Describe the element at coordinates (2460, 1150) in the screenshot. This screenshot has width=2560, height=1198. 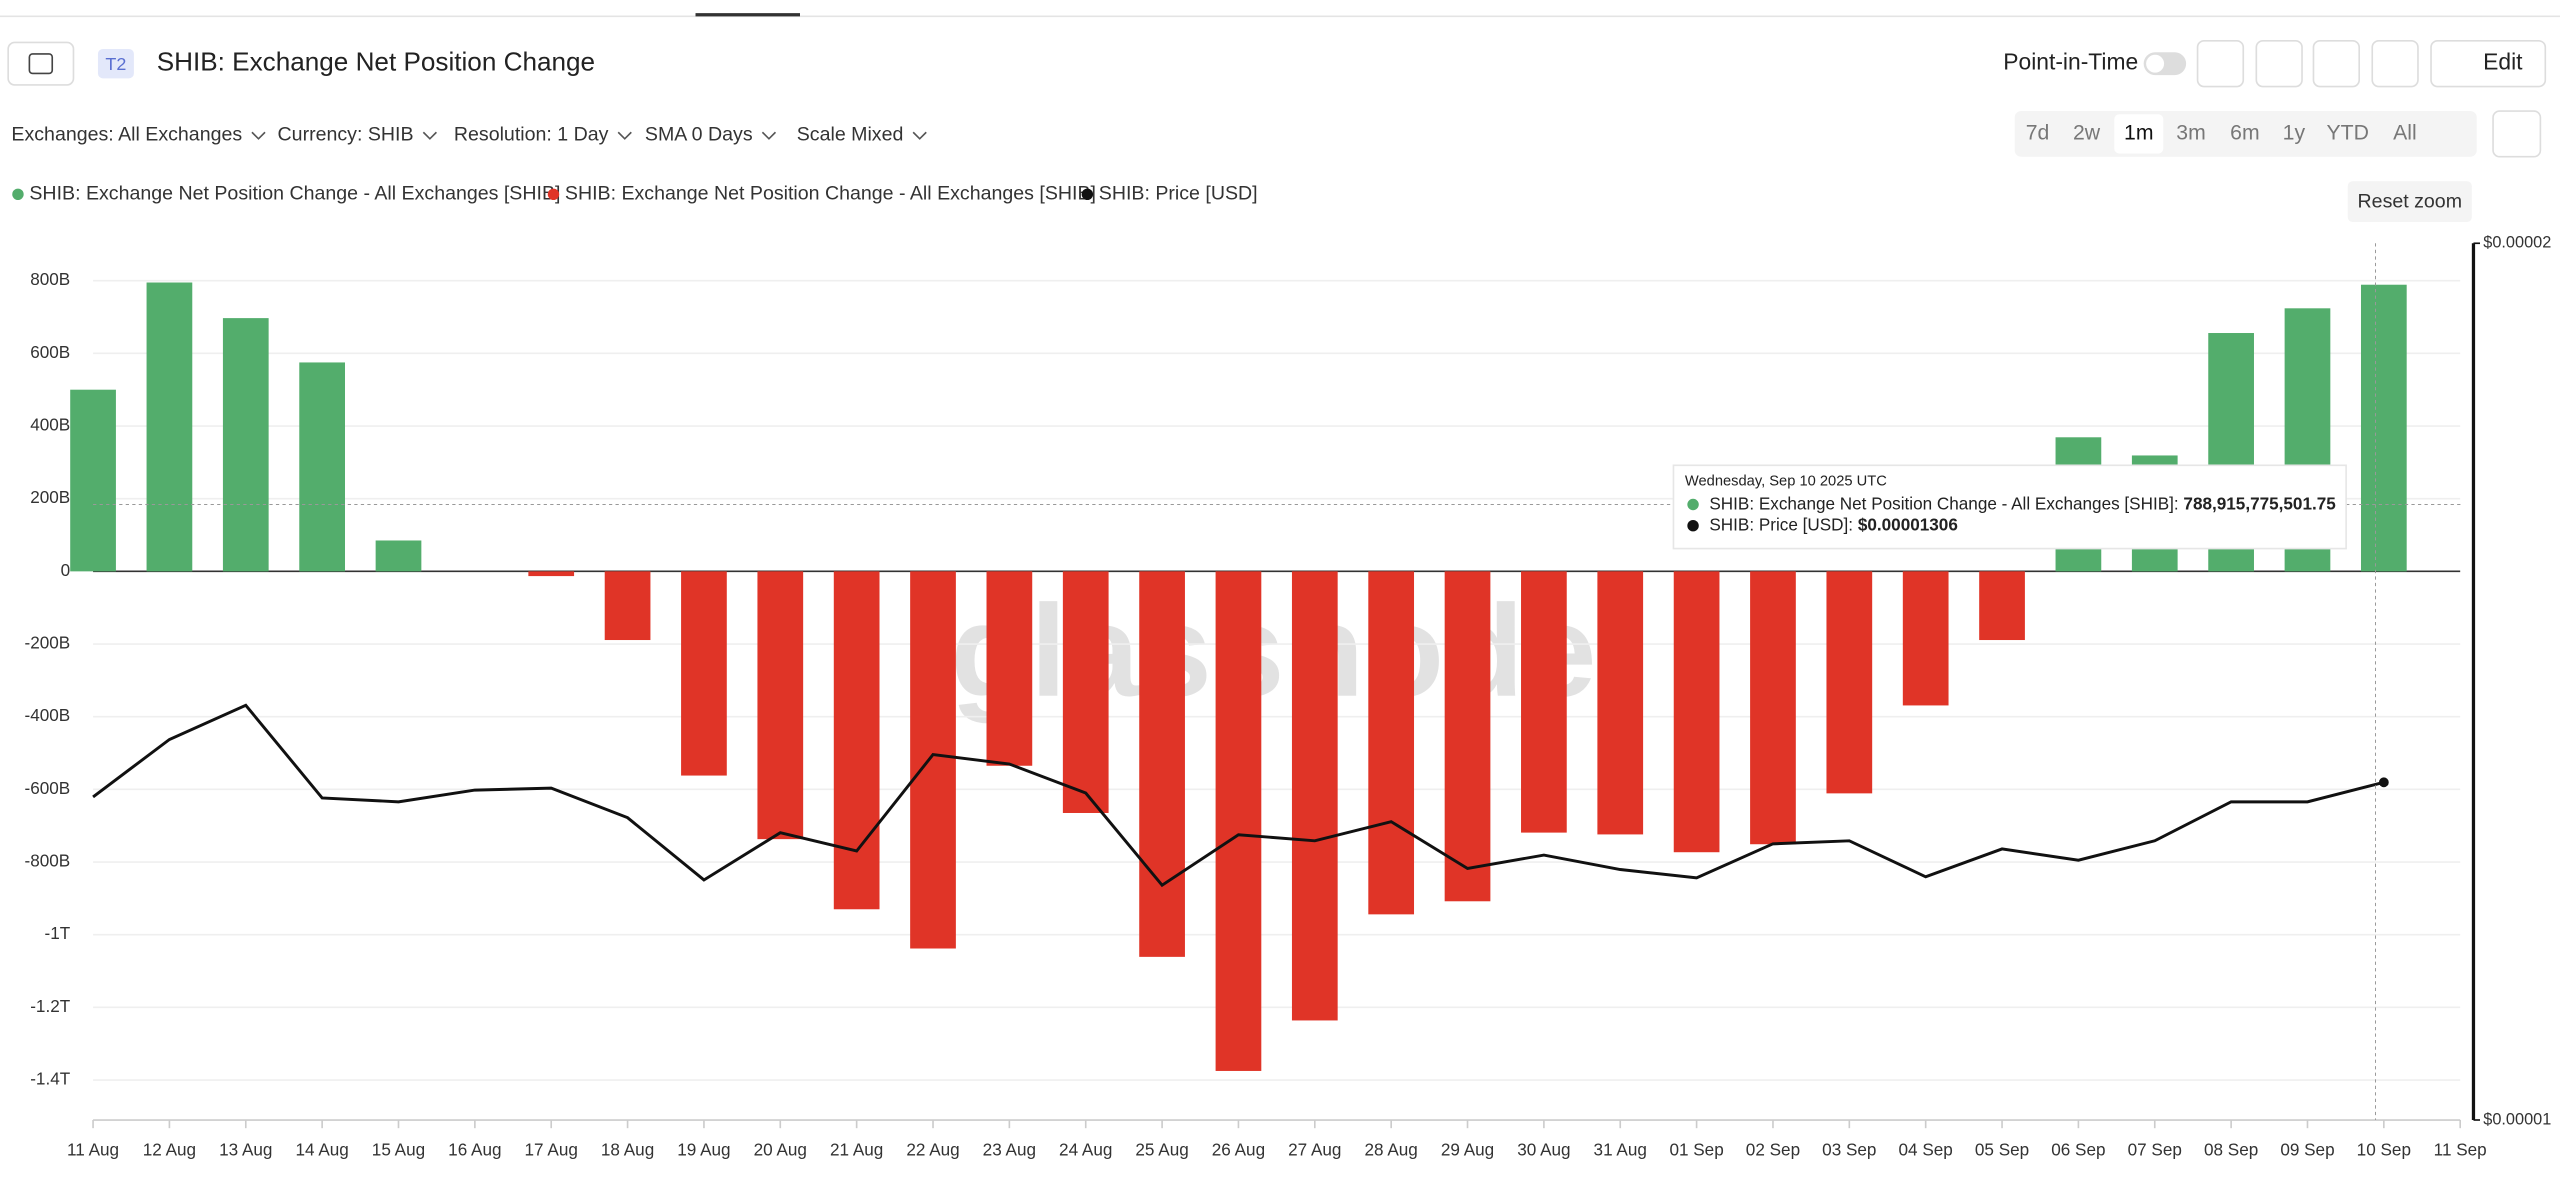
I see `x-tick-label: 11 Sep` at that location.